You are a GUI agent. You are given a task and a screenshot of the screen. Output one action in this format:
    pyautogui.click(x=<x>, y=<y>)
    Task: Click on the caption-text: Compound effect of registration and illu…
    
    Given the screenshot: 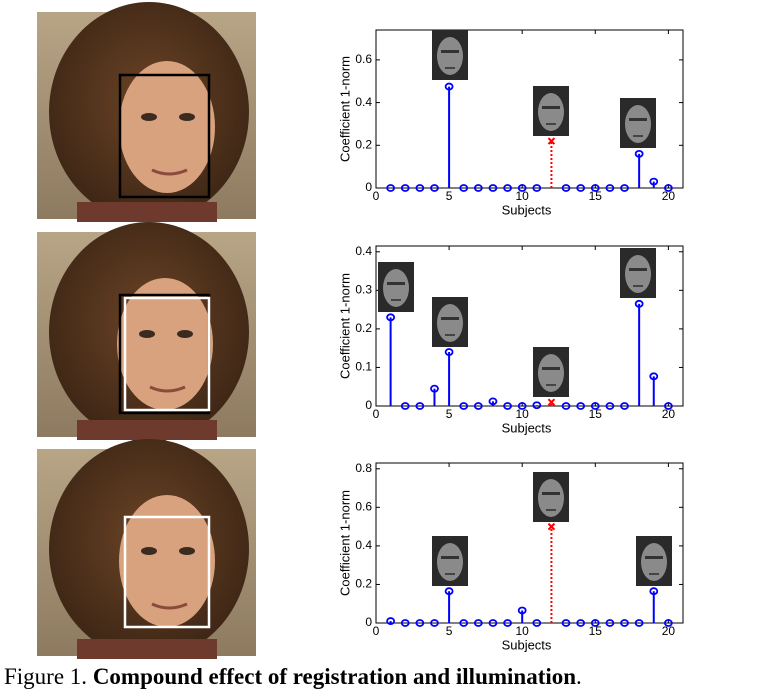 What is the action you would take?
    pyautogui.click(x=334, y=676)
    